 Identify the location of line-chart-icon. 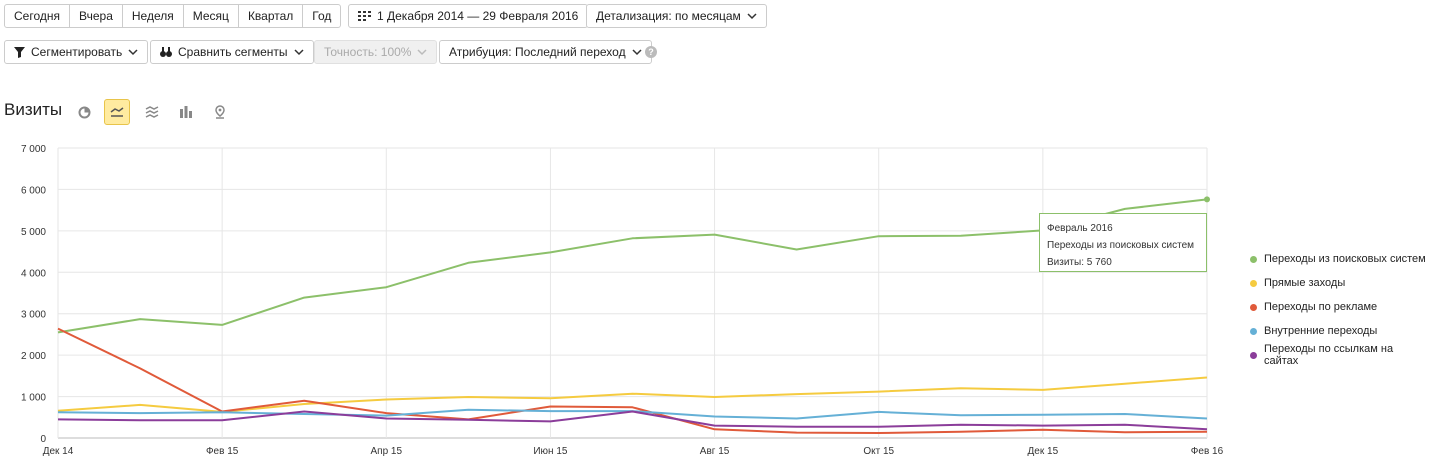
(117, 112).